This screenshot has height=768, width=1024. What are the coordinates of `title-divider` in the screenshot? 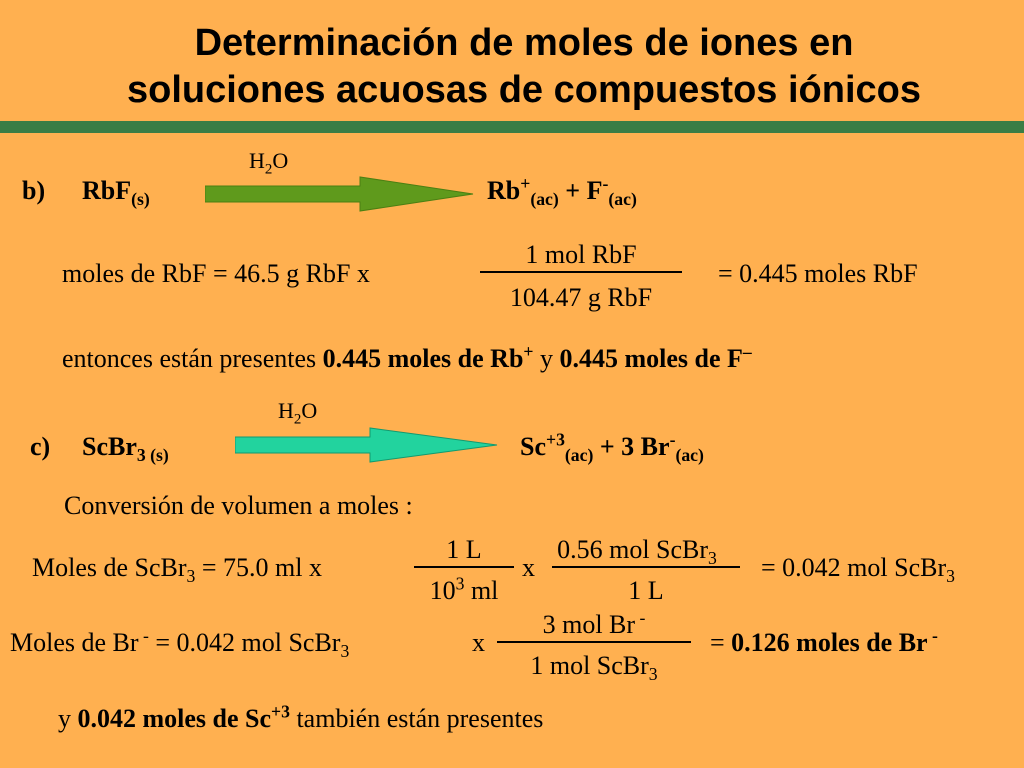 It's located at (512, 127).